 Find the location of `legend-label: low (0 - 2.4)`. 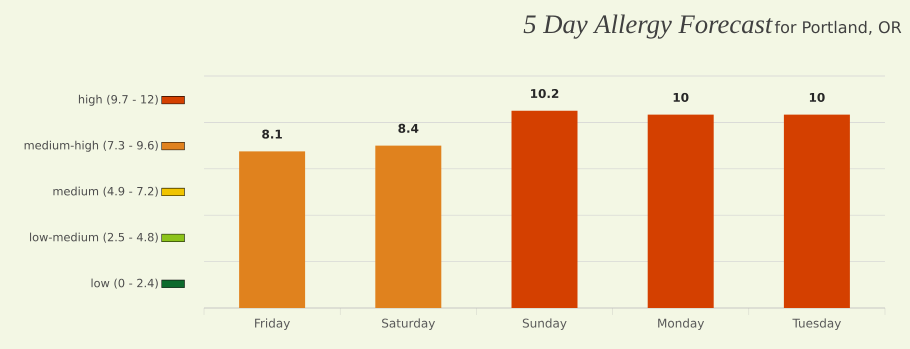

legend-label: low (0 - 2.4) is located at coordinates (125, 283).